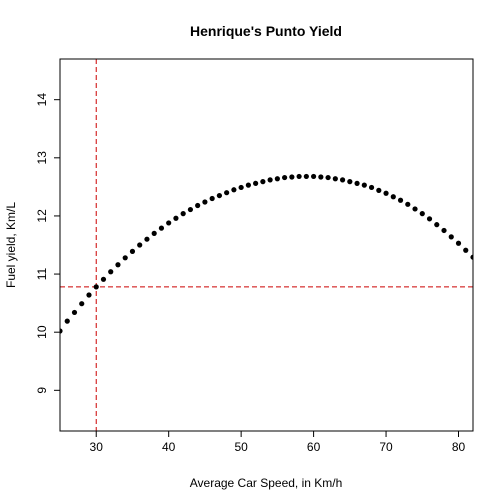  What do you see at coordinates (42, 100) in the screenshot?
I see `y-tick-label: 14` at bounding box center [42, 100].